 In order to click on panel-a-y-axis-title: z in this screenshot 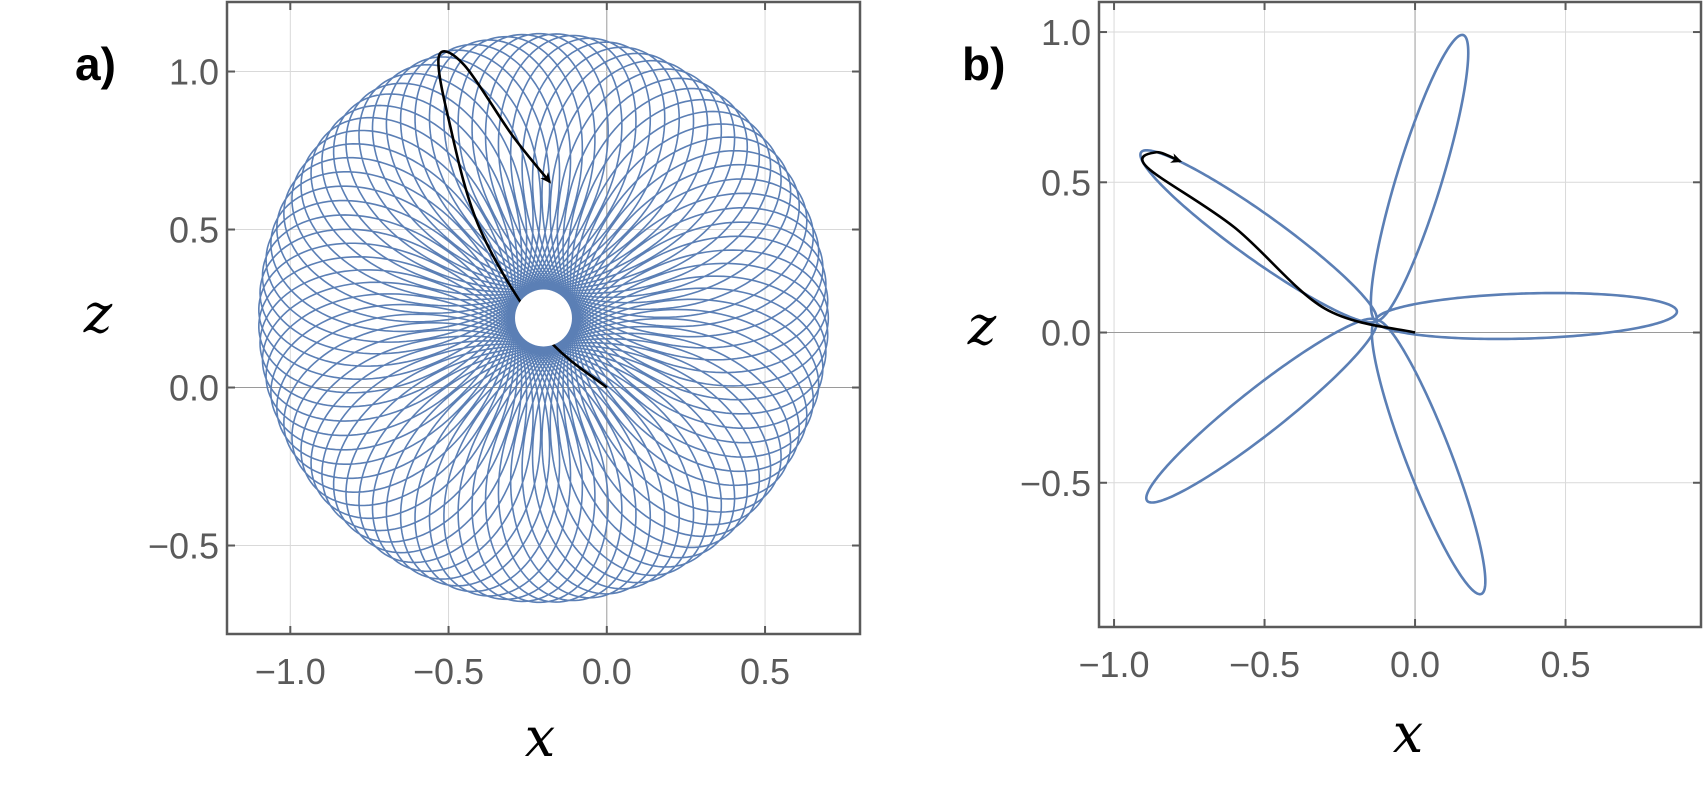, I will do `click(98, 313)`.